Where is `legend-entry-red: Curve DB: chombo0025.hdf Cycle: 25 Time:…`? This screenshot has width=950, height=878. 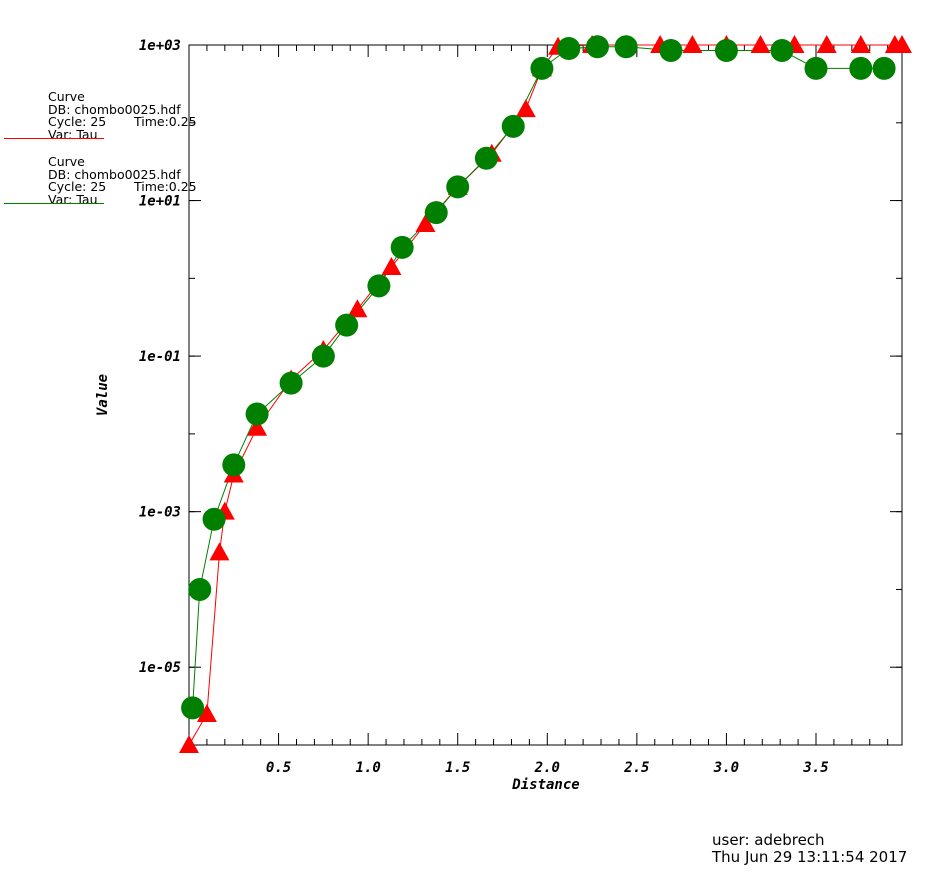 legend-entry-red: Curve DB: chombo0025.hdf Cycle: 25 Time:… is located at coordinates (131, 115).